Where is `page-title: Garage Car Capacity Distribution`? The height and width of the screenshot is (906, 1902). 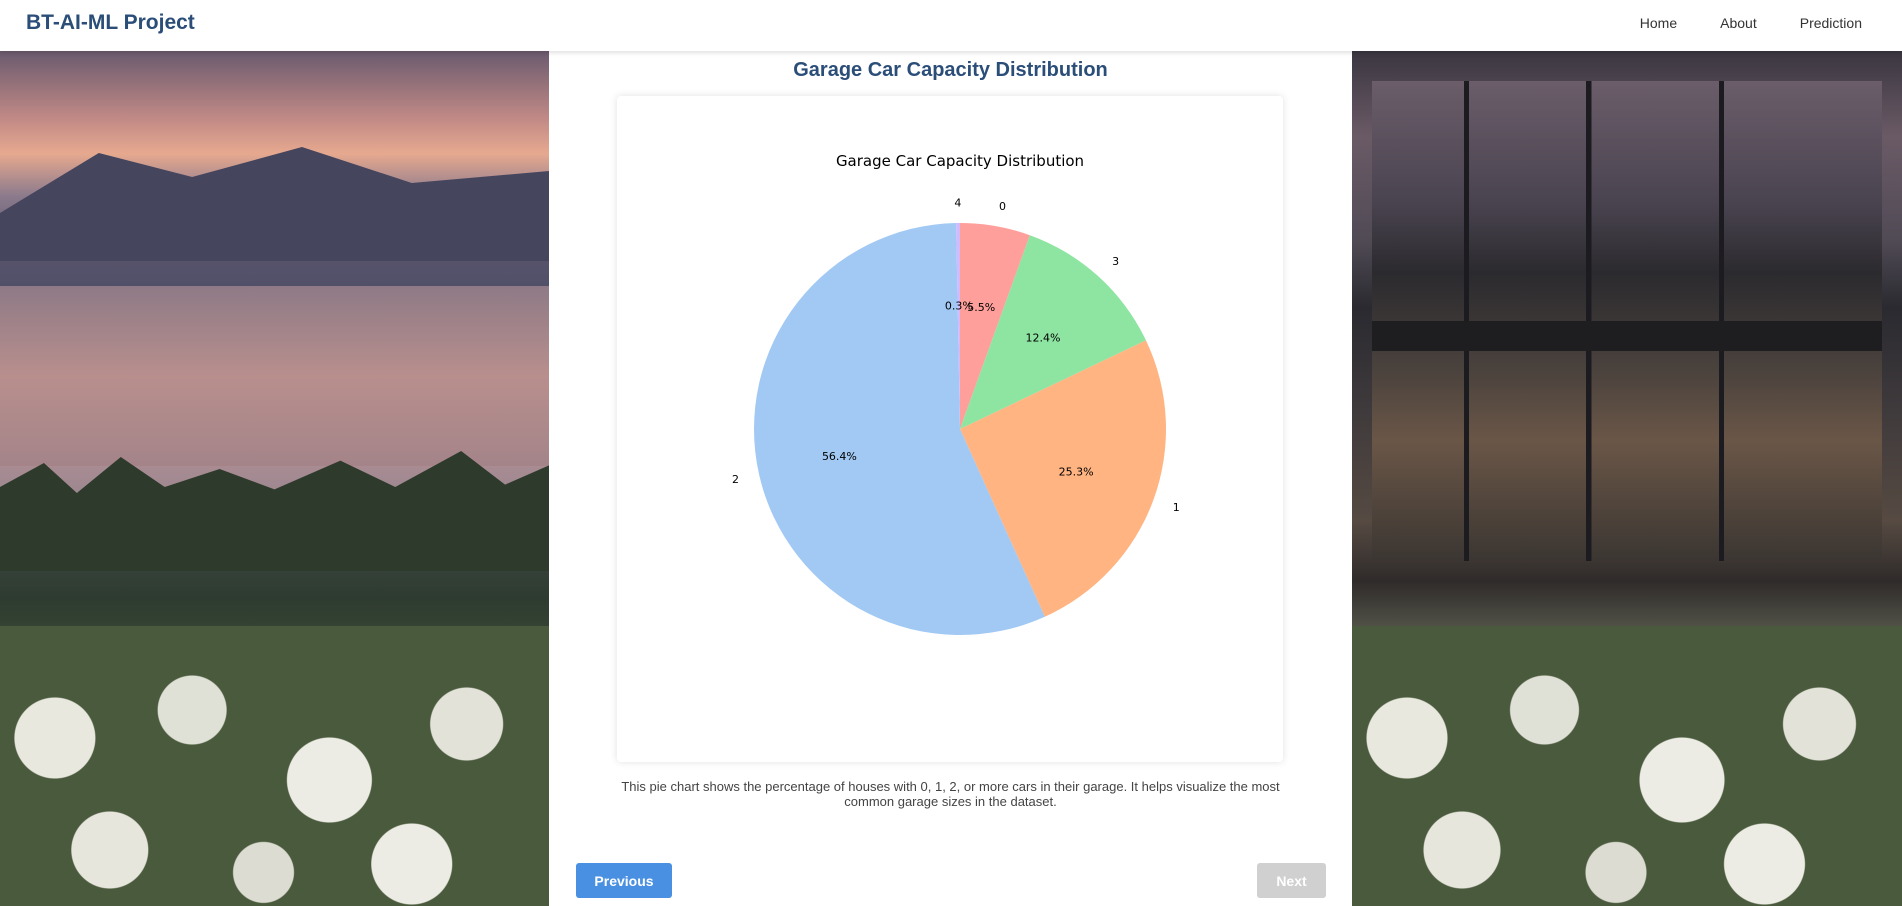 page-title: Garage Car Capacity Distribution is located at coordinates (950, 70).